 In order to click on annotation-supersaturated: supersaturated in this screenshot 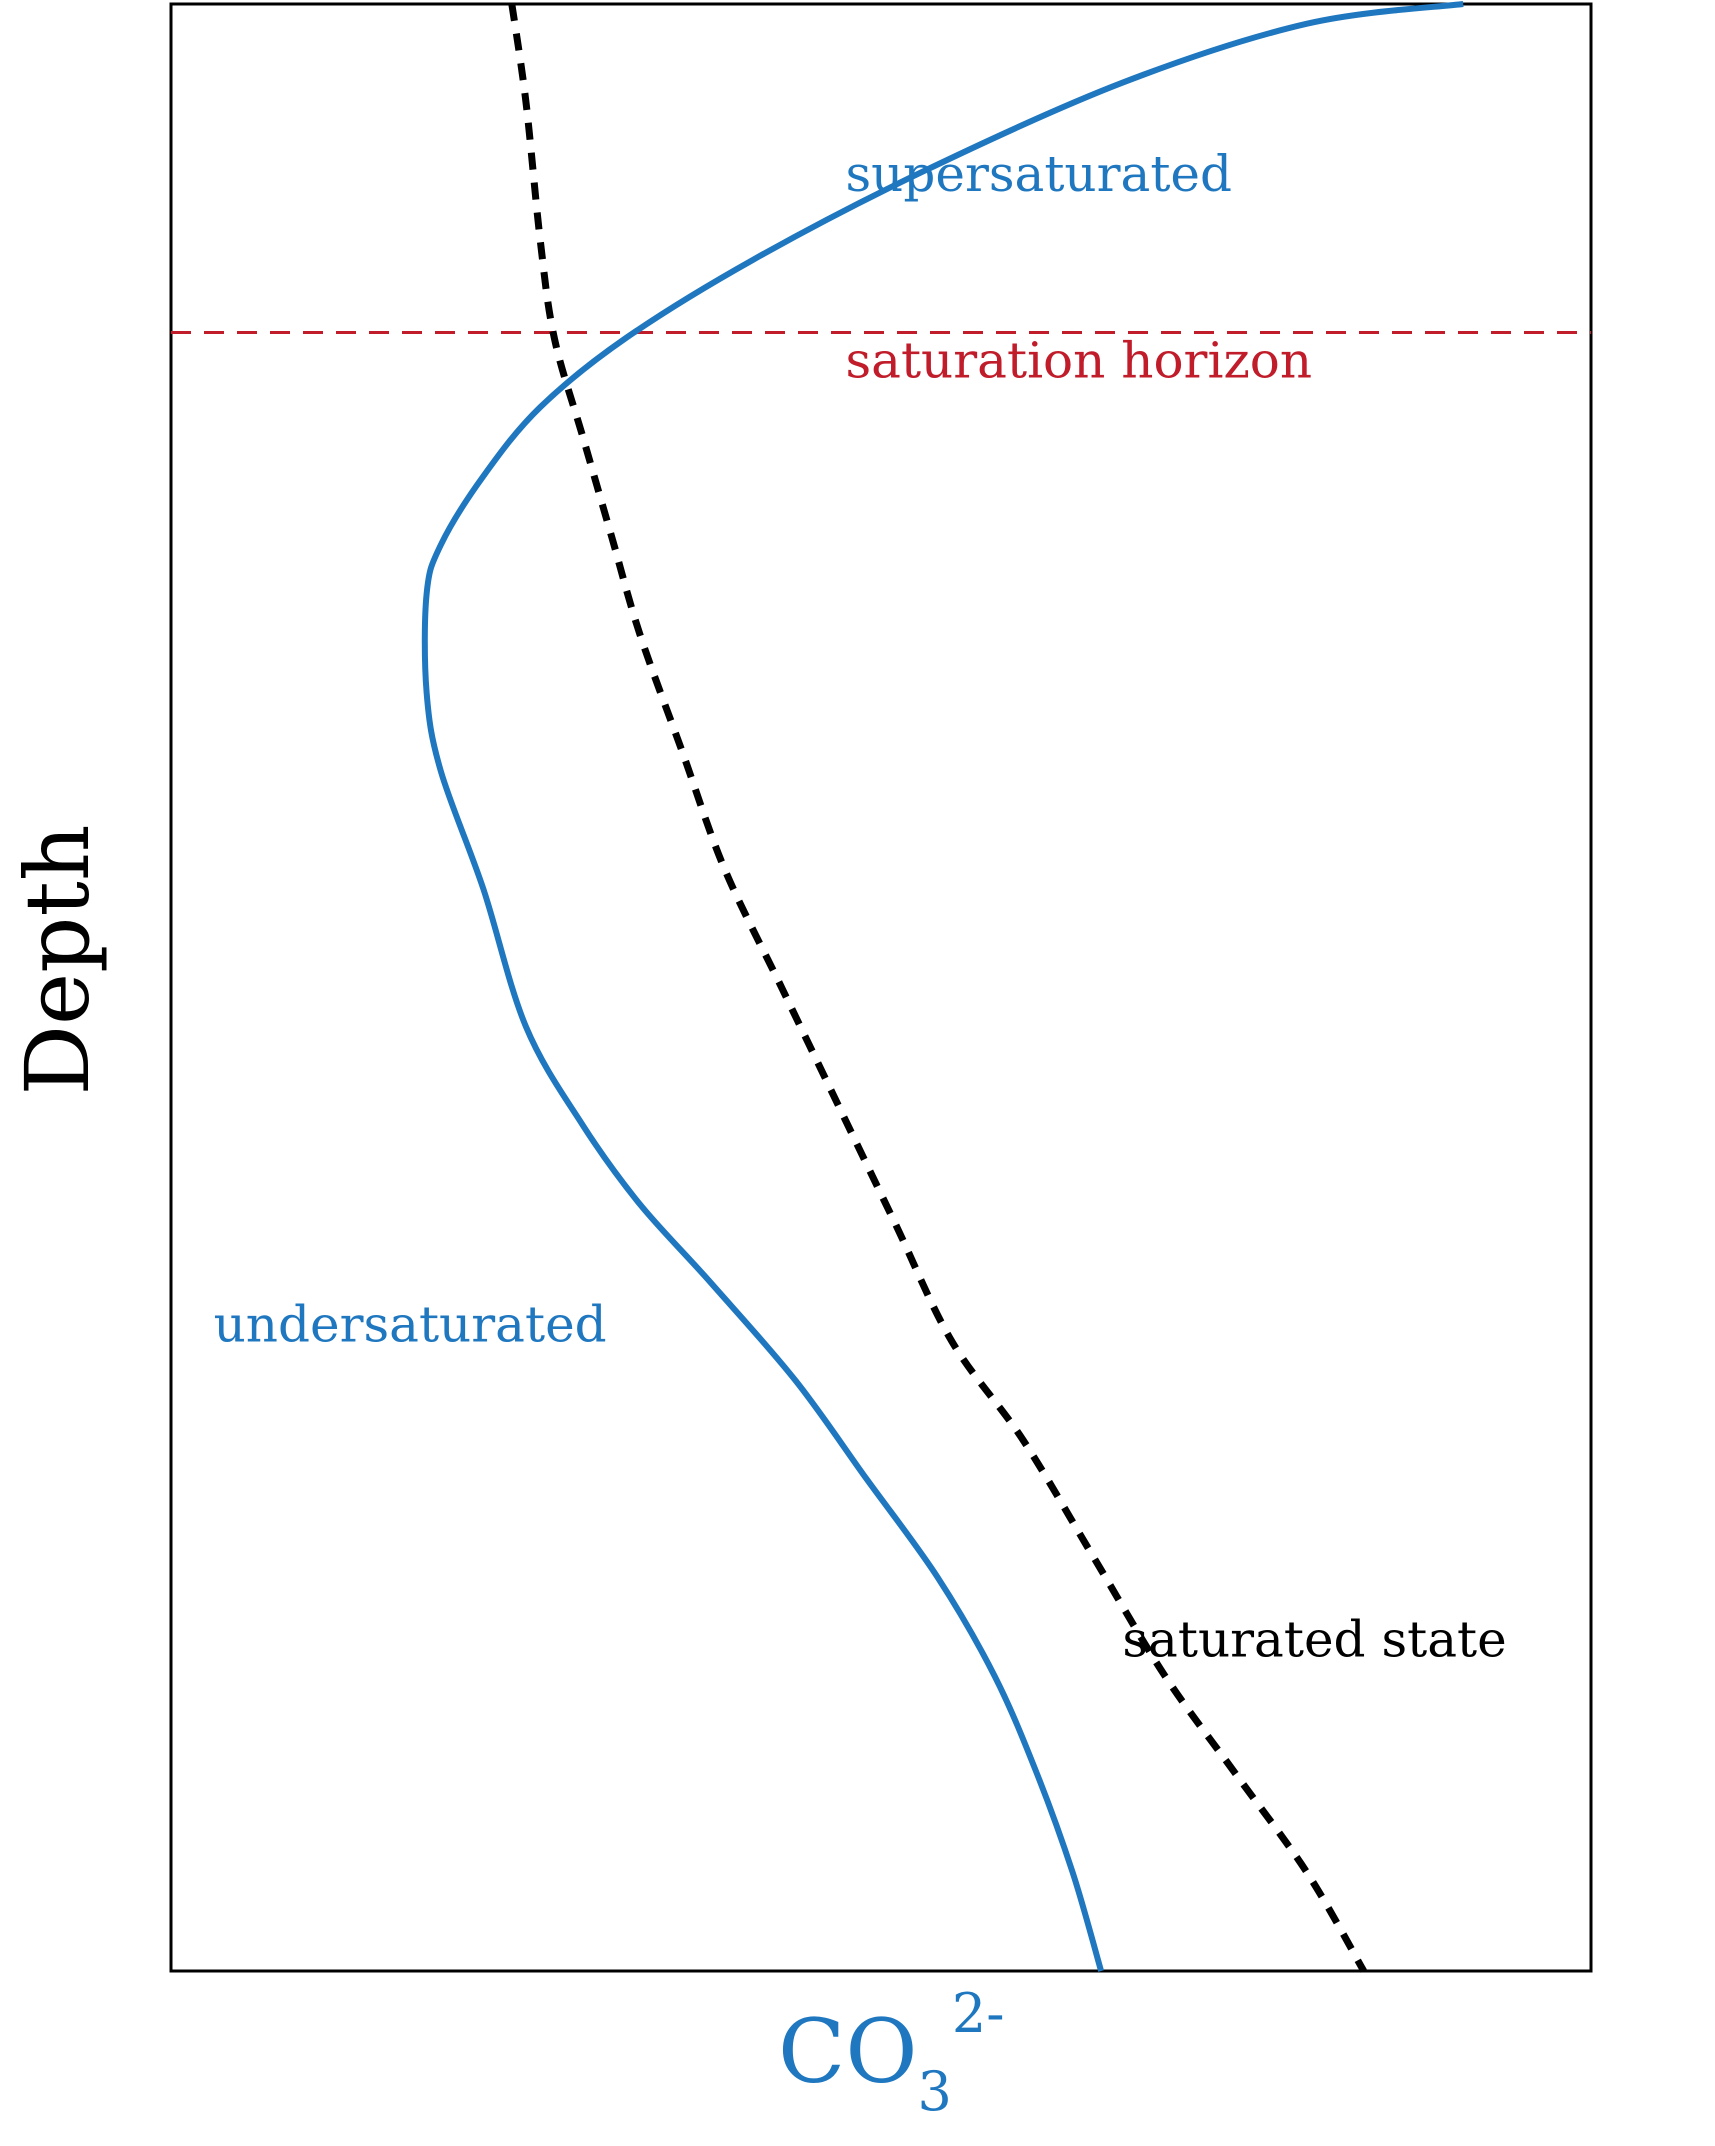, I will do `click(1039, 174)`.